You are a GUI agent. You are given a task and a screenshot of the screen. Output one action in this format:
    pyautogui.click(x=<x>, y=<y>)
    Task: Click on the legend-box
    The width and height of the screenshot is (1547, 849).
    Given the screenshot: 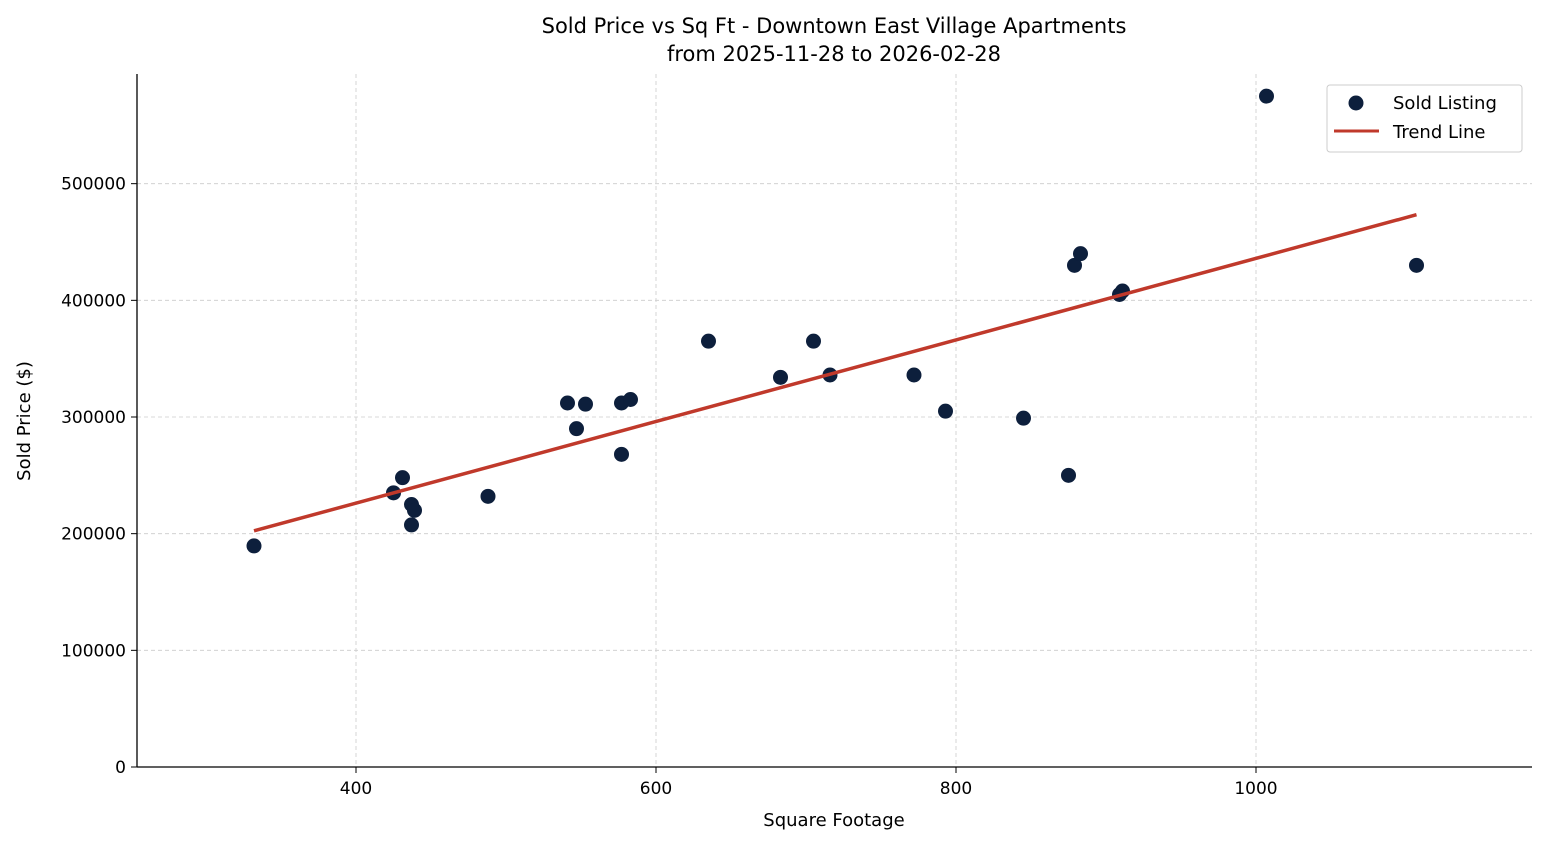 What is the action you would take?
    pyautogui.click(x=1424, y=118)
    